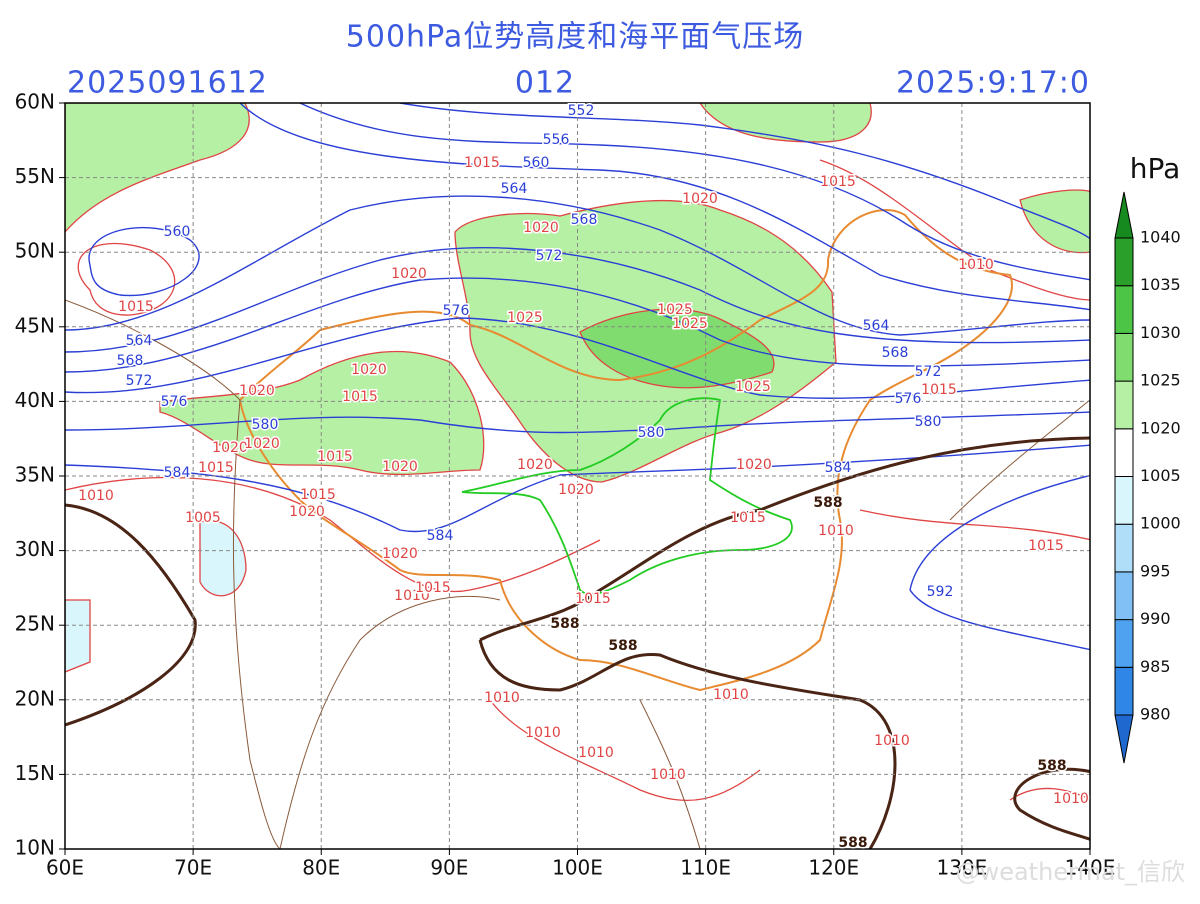  I want to click on y-tick-label: 10N, so click(35, 848).